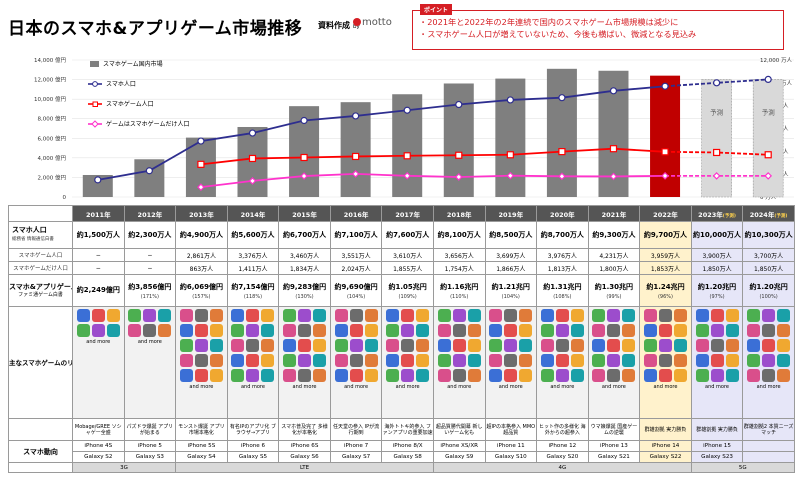 Image resolution: width=800 pixels, height=484 pixels. What do you see at coordinates (40, 255) in the screenshot?
I see `gamers-label: スマホゲーム人口` at bounding box center [40, 255].